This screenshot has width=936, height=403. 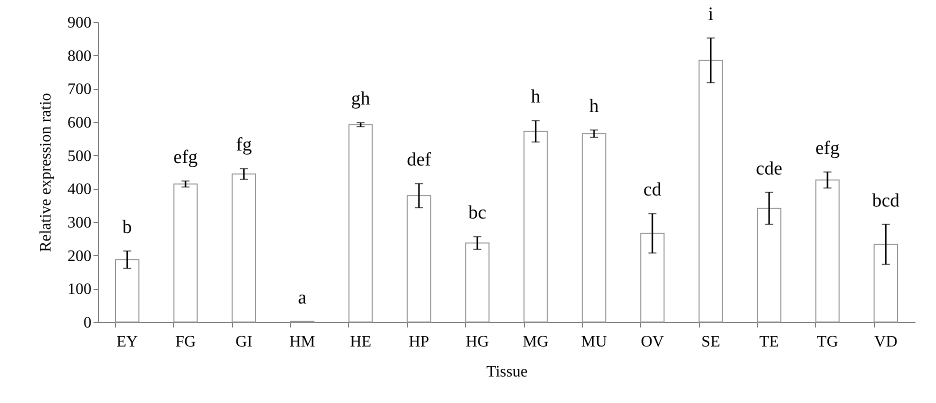 I want to click on annotation: bc, so click(x=477, y=213).